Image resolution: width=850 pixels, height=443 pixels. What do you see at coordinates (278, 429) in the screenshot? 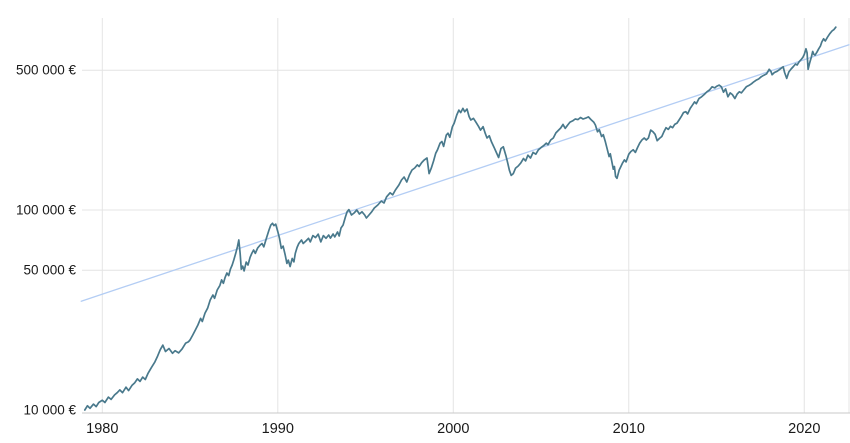
I see `x-tick-label-1990: 1990` at bounding box center [278, 429].